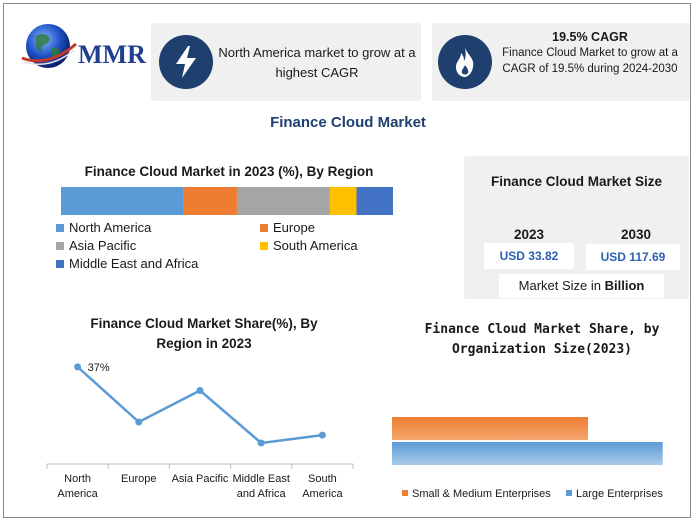 This screenshot has height=523, width=696. What do you see at coordinates (78, 367) in the screenshot?
I see `line-point-north-america` at bounding box center [78, 367].